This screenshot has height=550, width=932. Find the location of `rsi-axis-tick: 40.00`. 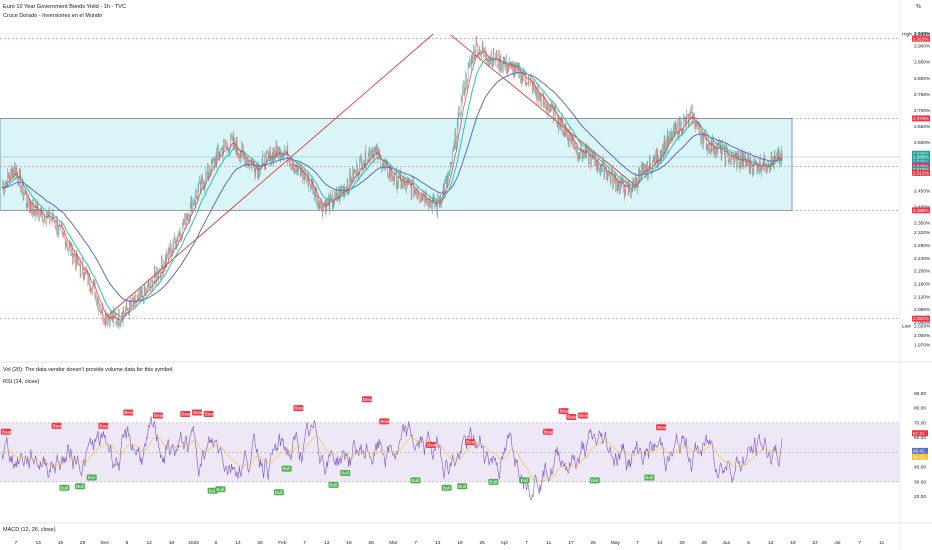

rsi-axis-tick: 40.00 is located at coordinates (920, 468).